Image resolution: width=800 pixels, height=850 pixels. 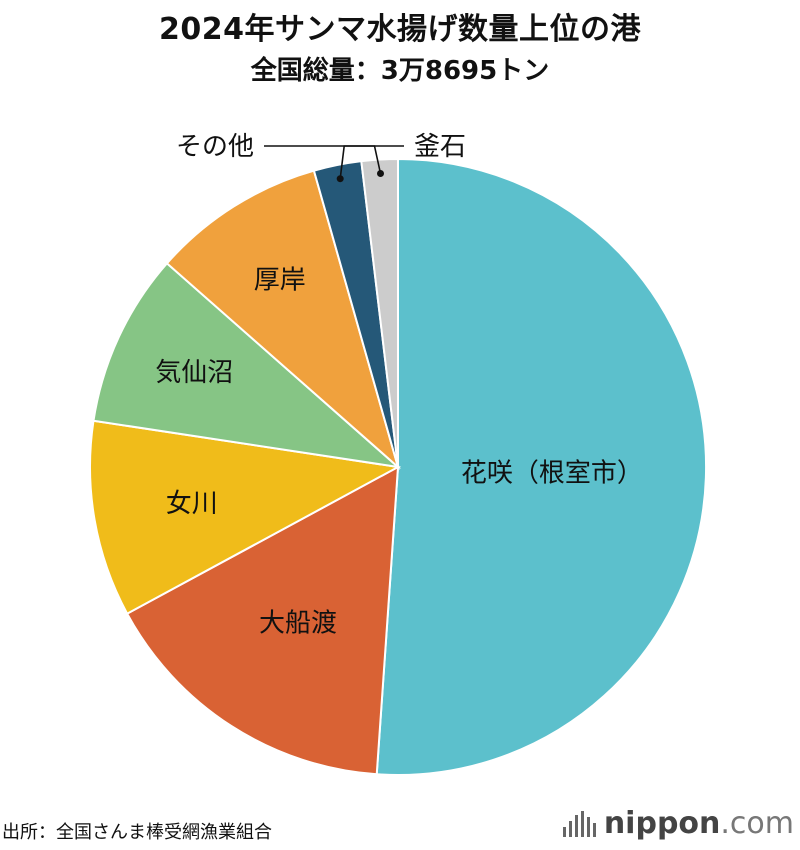 What do you see at coordinates (215, 147) in the screenshot?
I see `slice-label-6: その他` at bounding box center [215, 147].